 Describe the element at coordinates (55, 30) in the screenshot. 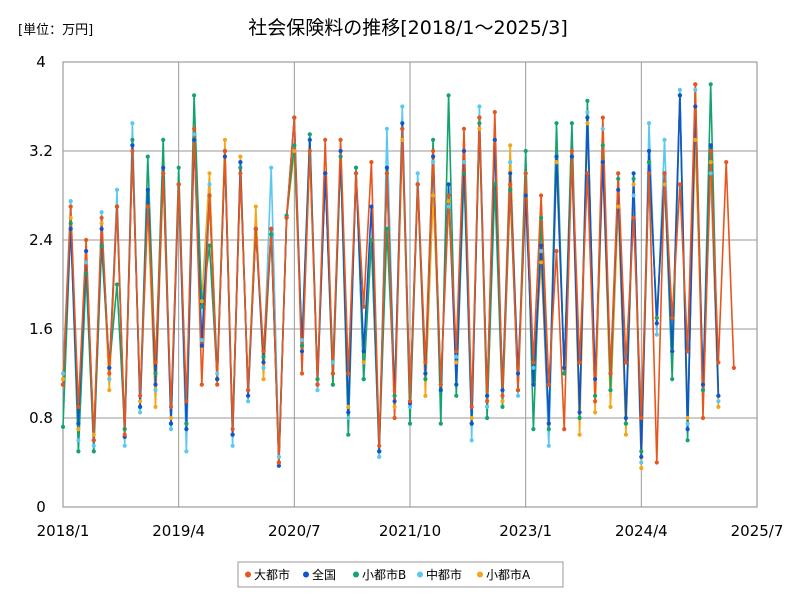

I see `unit-label: [単位：万円]` at that location.